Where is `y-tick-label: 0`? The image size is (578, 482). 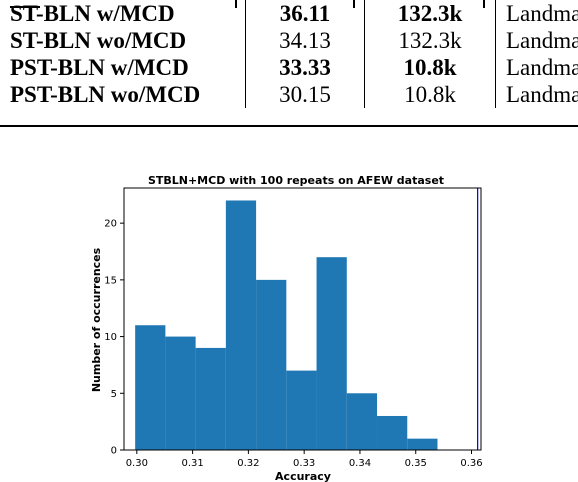 y-tick-label: 0 is located at coordinates (114, 451).